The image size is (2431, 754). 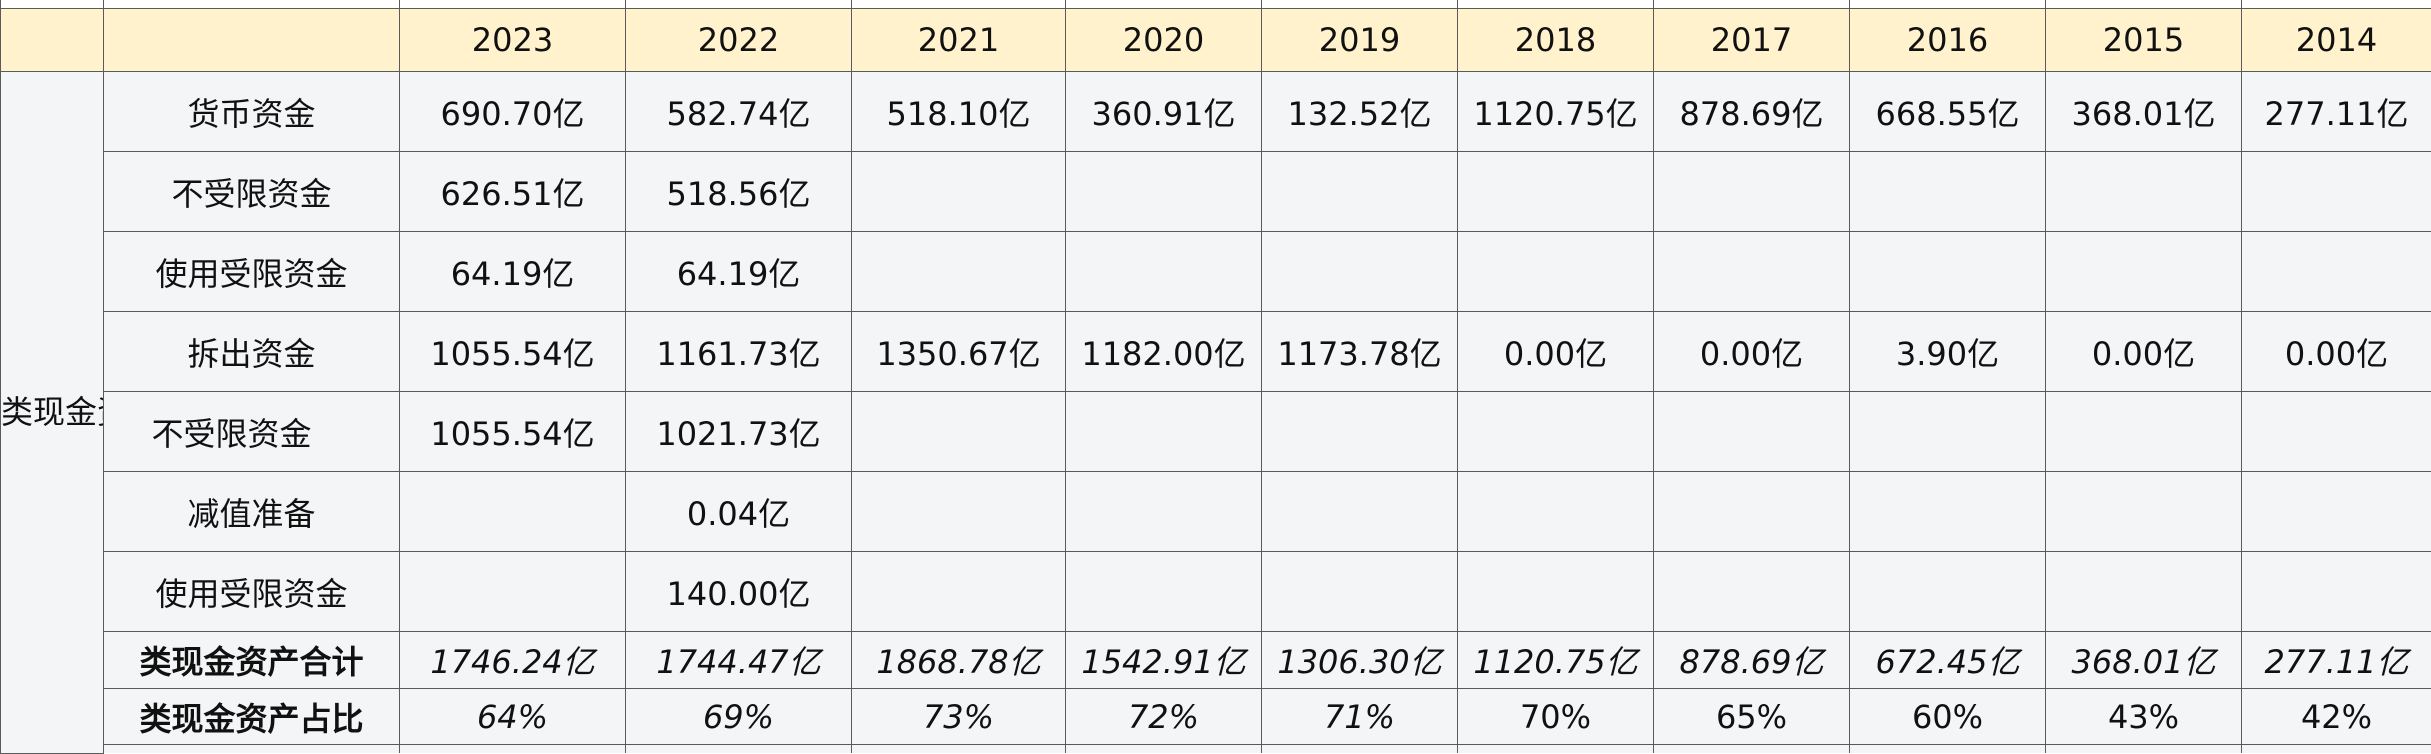 I want to click on row-label-cell: 减值准备, so click(x=252, y=512).